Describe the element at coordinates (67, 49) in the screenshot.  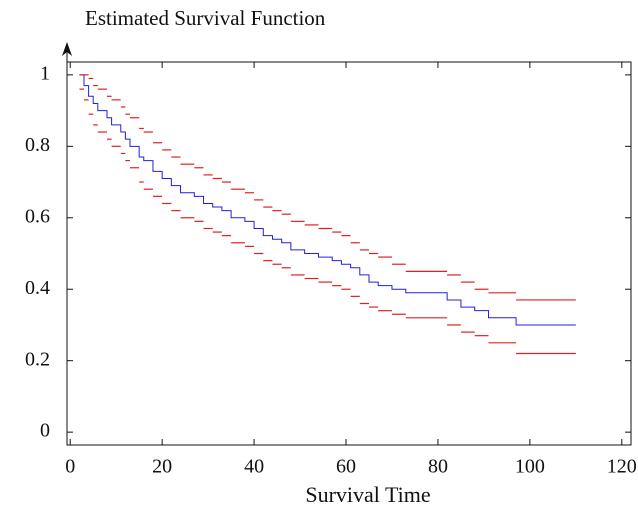
I see `axis-arrow` at that location.